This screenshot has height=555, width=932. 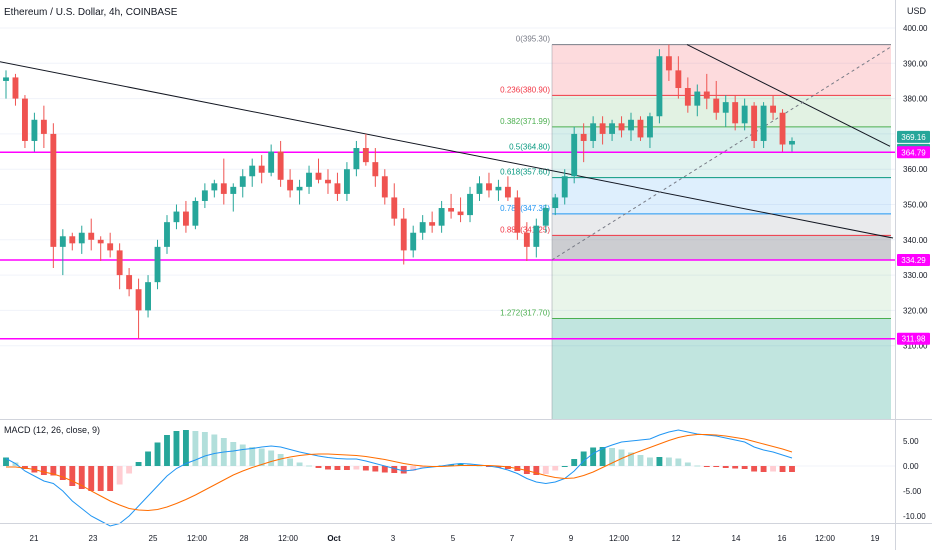 I want to click on fib-level-label: 0(395.30), so click(x=533, y=39).